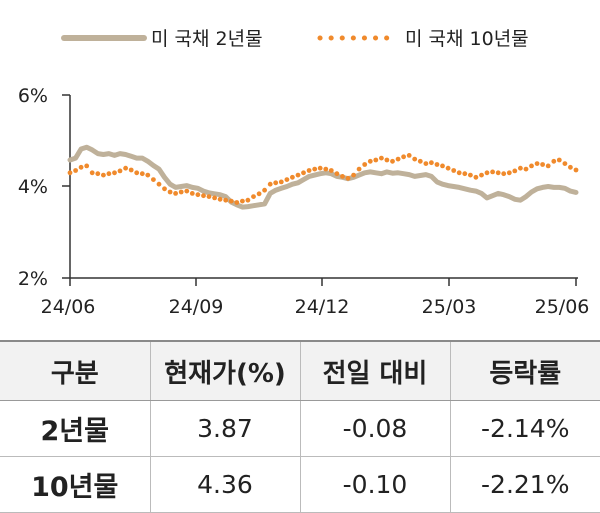  I want to click on cell-current: 3.87, so click(224, 428).